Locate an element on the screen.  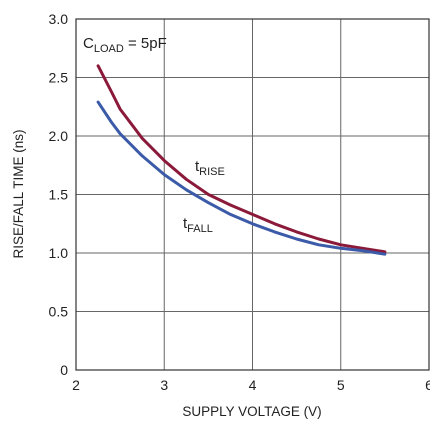
x-tick-label: 6 is located at coordinates (427, 385).